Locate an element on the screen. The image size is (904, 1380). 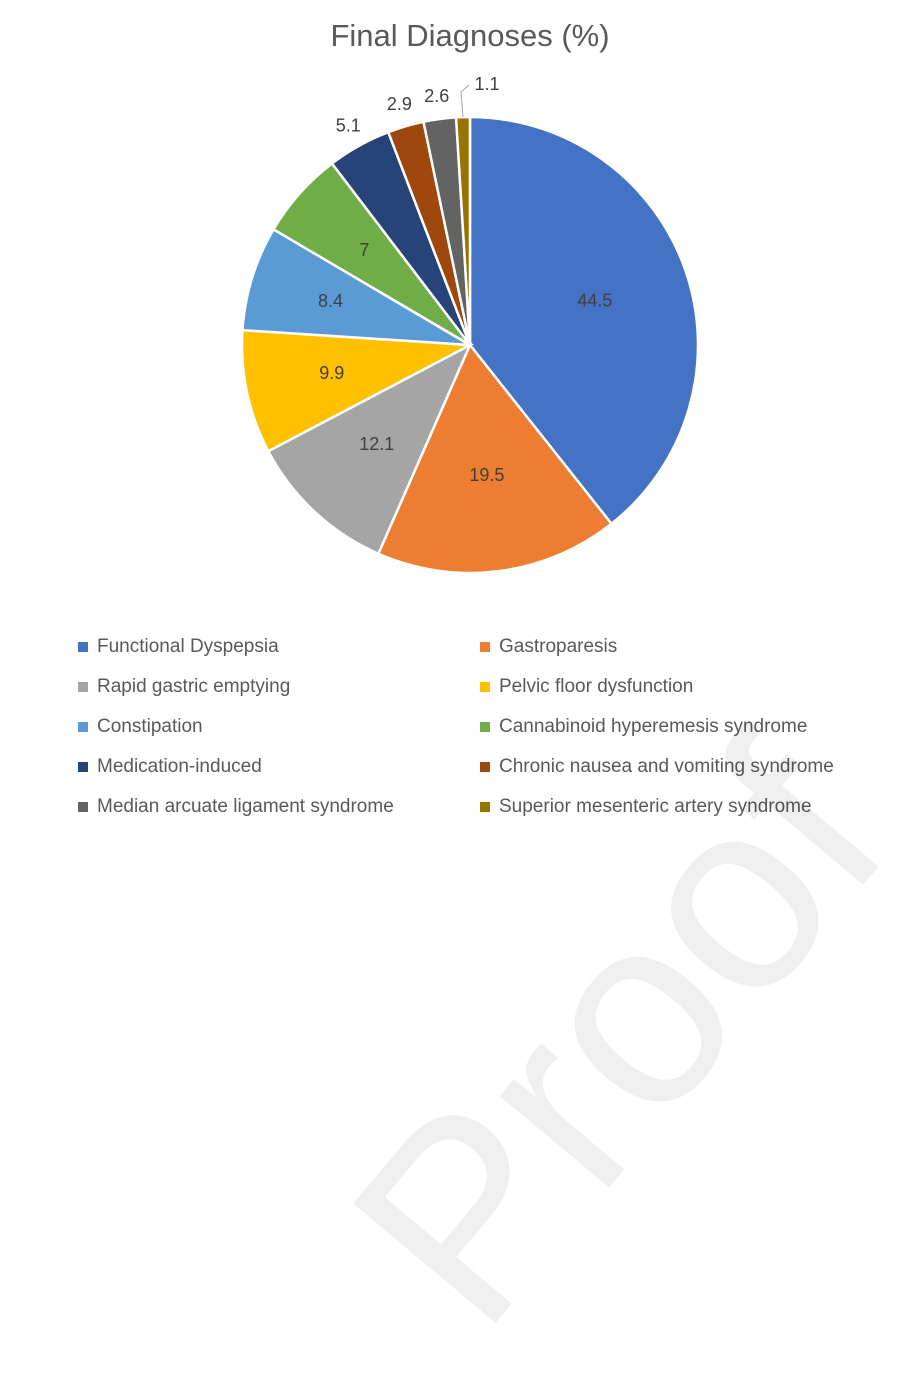
legend-item: Constipation is located at coordinates (140, 727).